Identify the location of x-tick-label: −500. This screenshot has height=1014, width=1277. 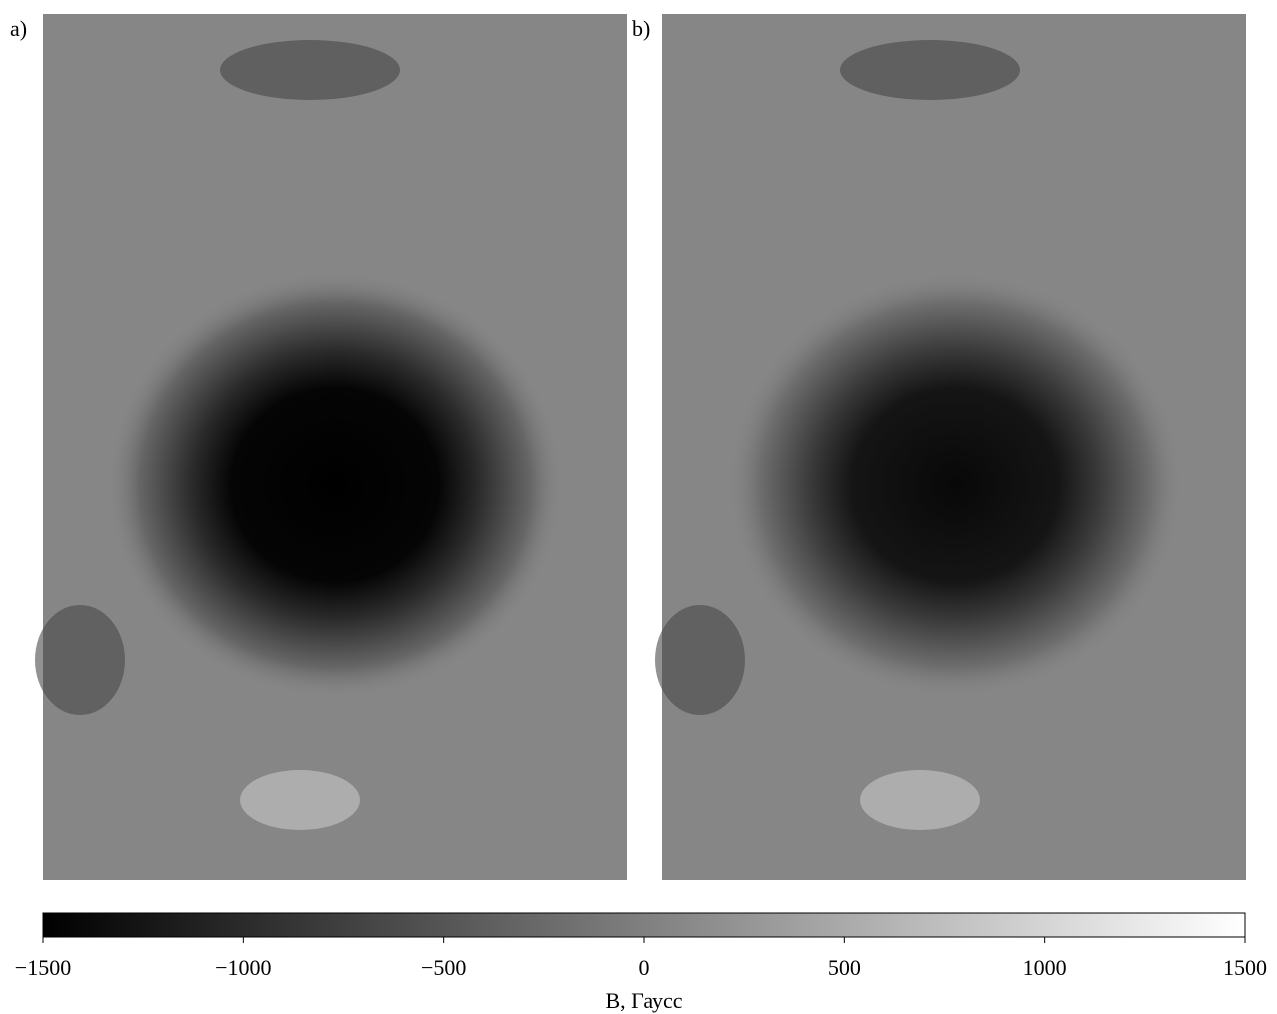
(443, 967).